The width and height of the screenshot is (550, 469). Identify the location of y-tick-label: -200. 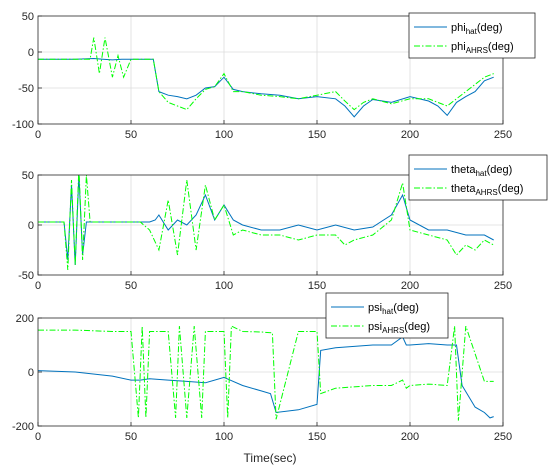
(23, 427).